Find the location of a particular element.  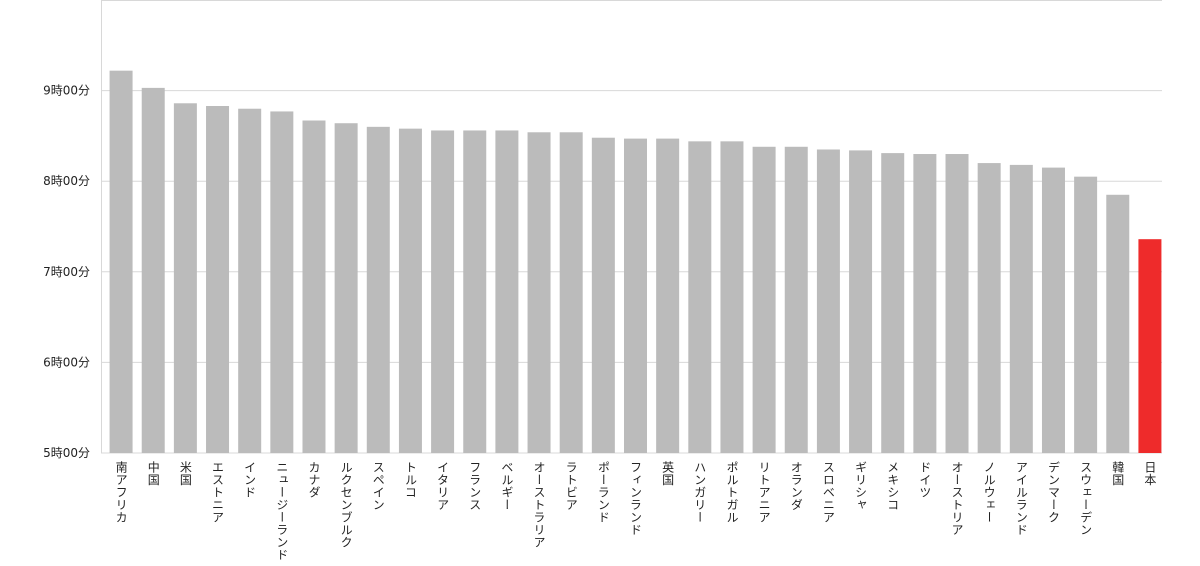

x-tick-label: オランダ is located at coordinates (796, 486).